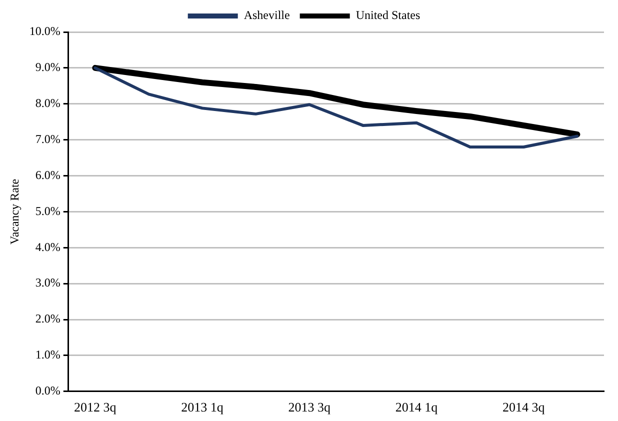 This screenshot has width=618, height=421. What do you see at coordinates (44, 31) in the screenshot?
I see `y-tick-label: 10.0%` at bounding box center [44, 31].